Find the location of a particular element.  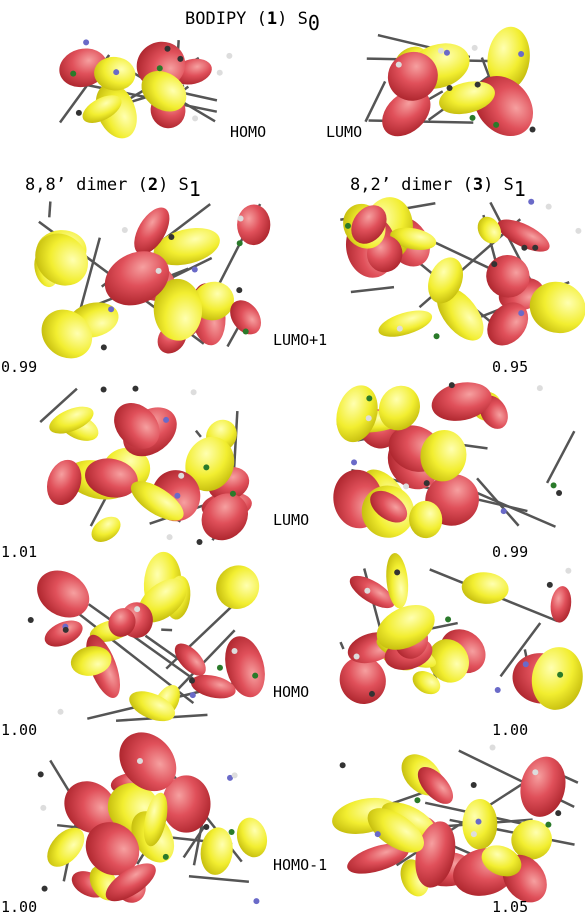

col-after: ) S is located at coordinates (498, 185).